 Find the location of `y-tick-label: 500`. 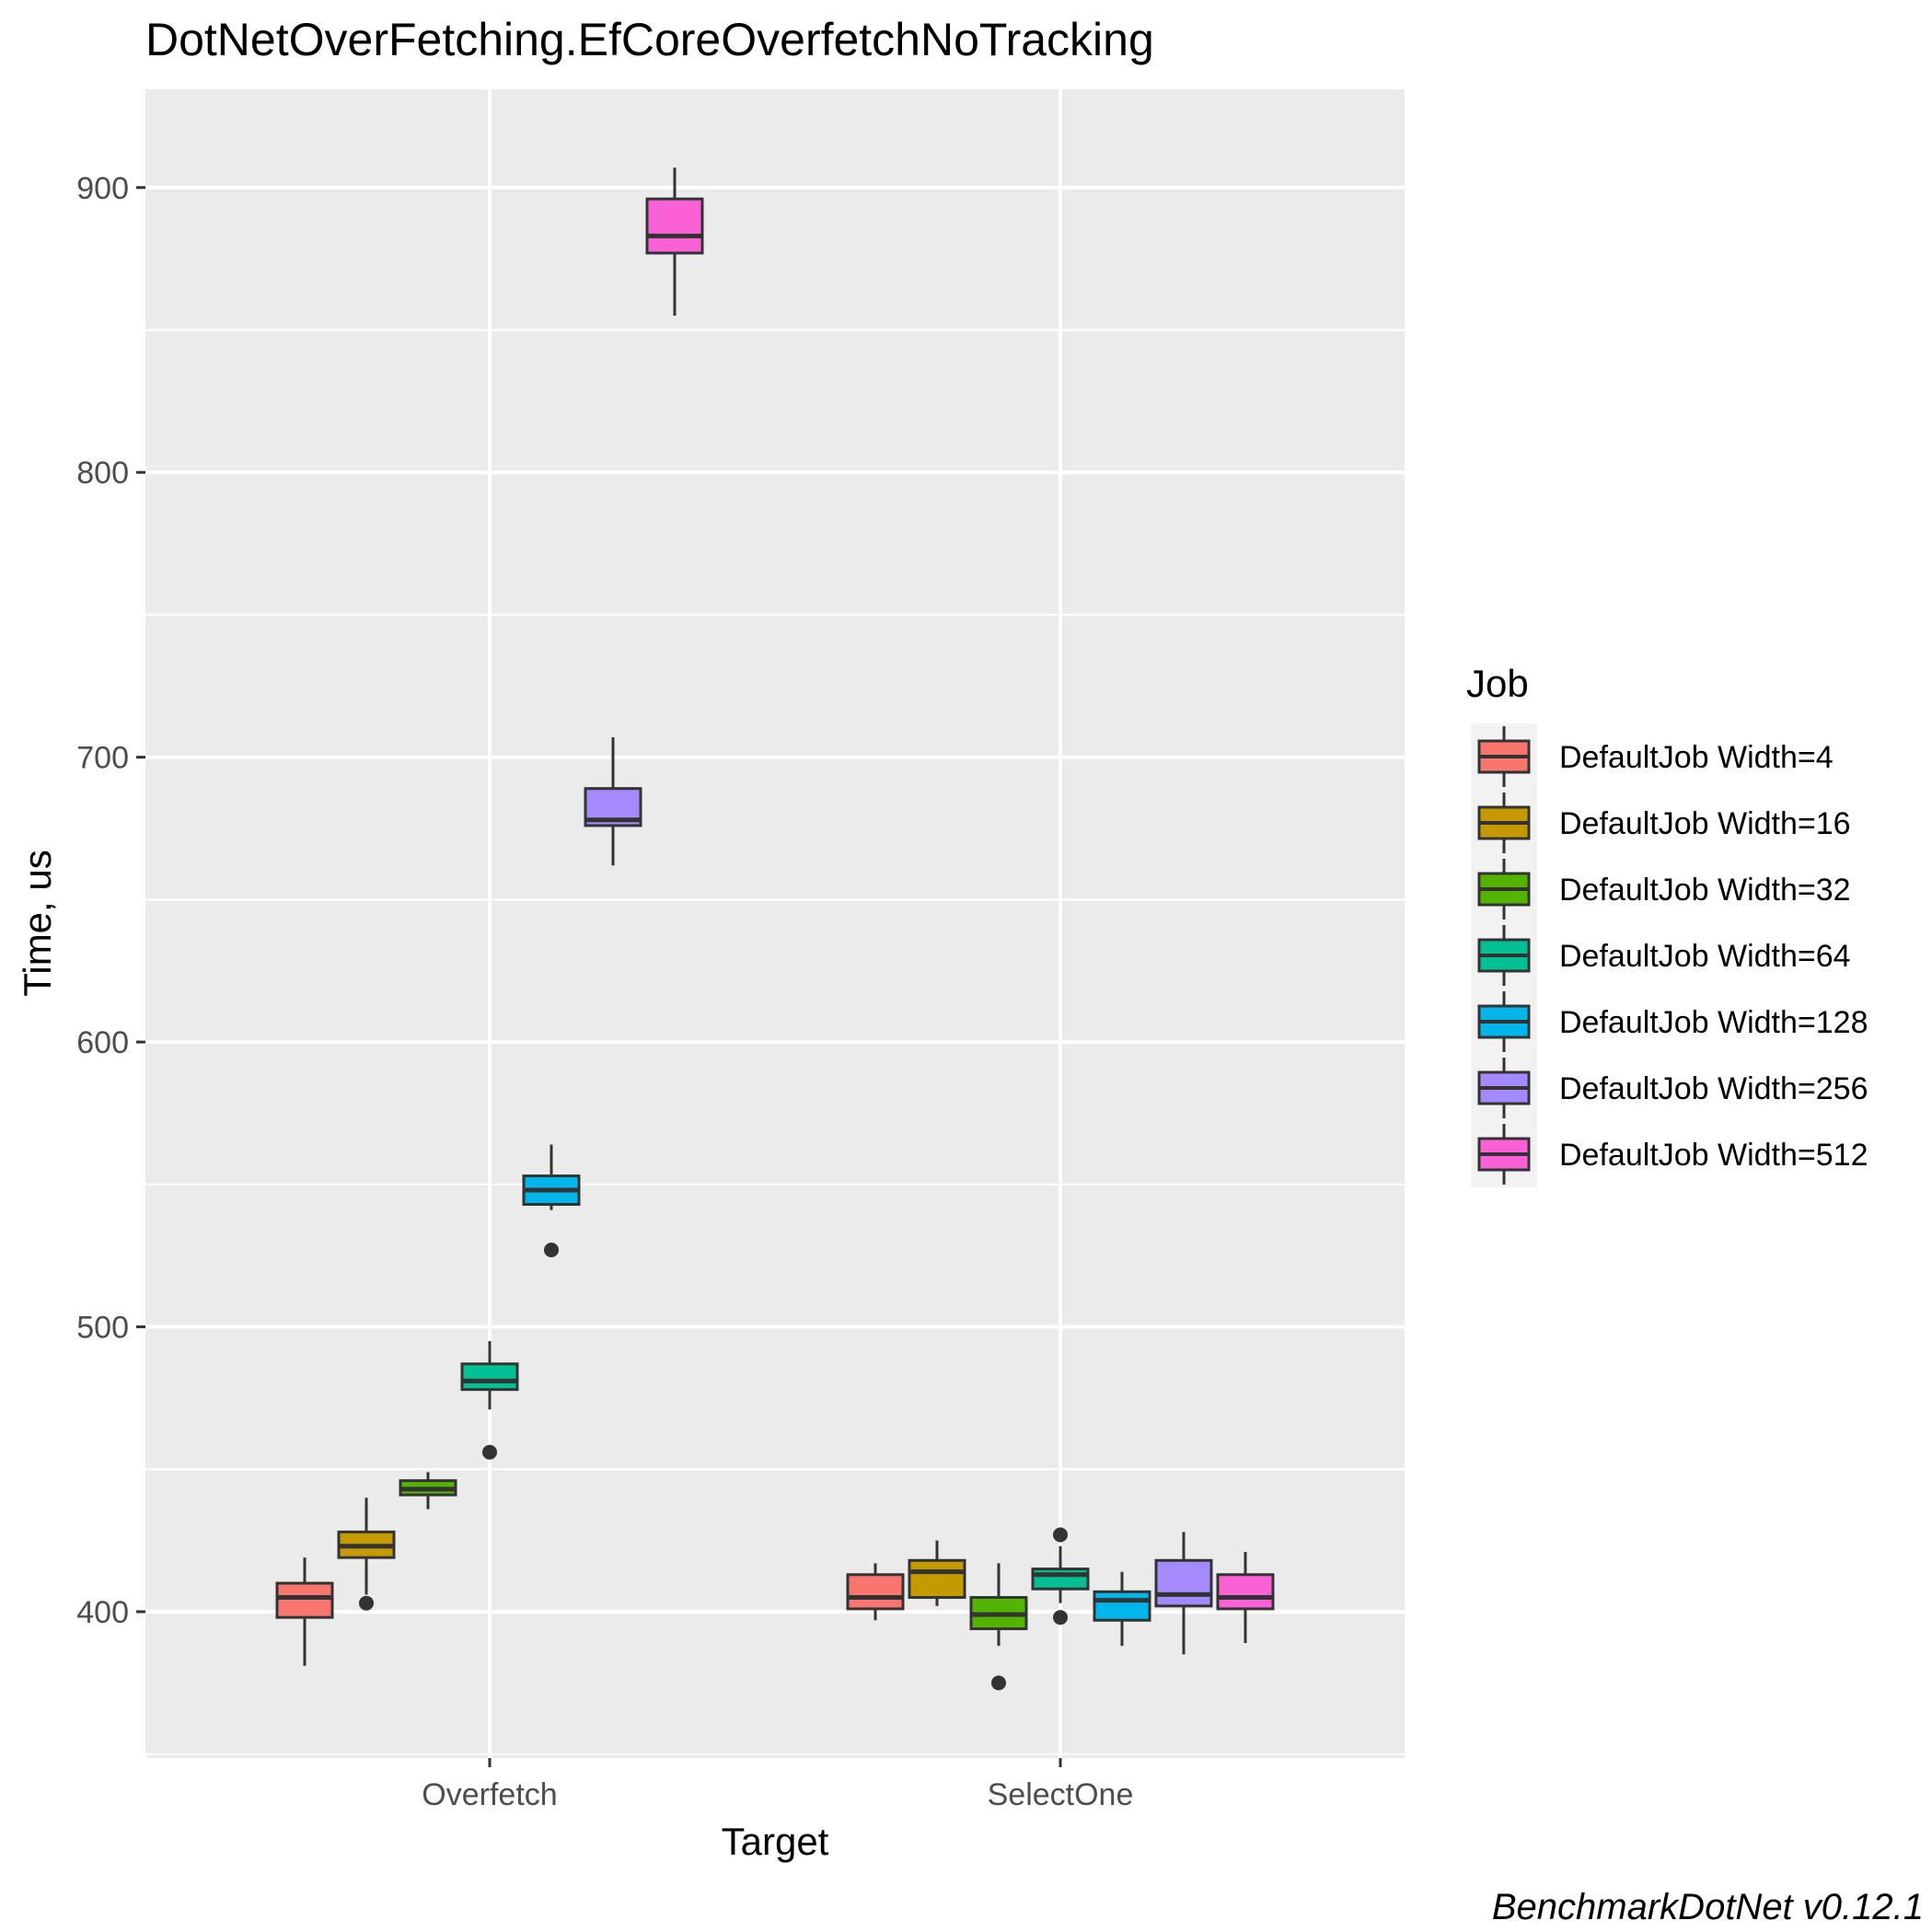

y-tick-label: 500 is located at coordinates (103, 1328).